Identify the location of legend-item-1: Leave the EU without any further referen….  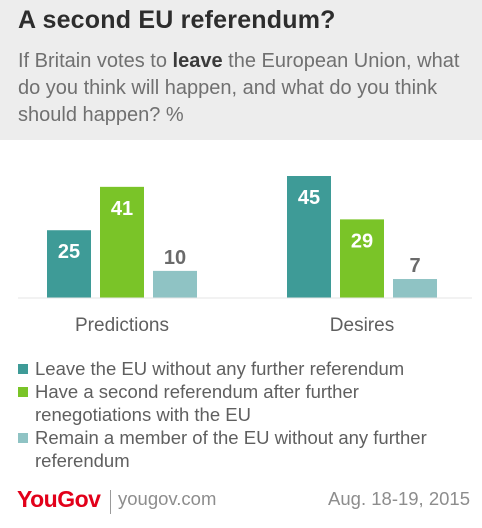
(248, 368).